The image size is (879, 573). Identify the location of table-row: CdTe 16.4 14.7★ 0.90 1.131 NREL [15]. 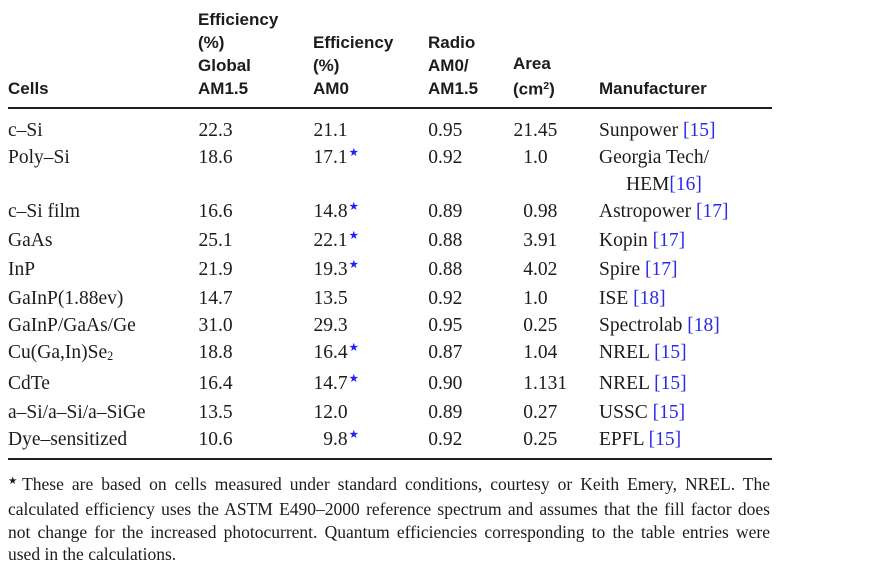
(390, 384).